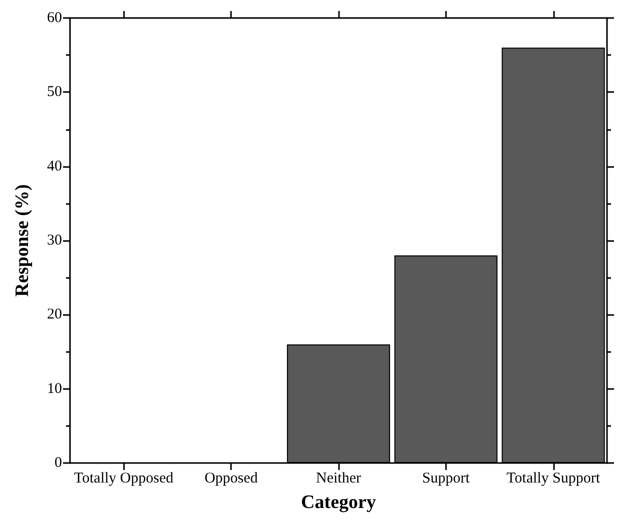 This screenshot has height=531, width=637. What do you see at coordinates (54, 18) in the screenshot?
I see `y-tick-label: 60` at bounding box center [54, 18].